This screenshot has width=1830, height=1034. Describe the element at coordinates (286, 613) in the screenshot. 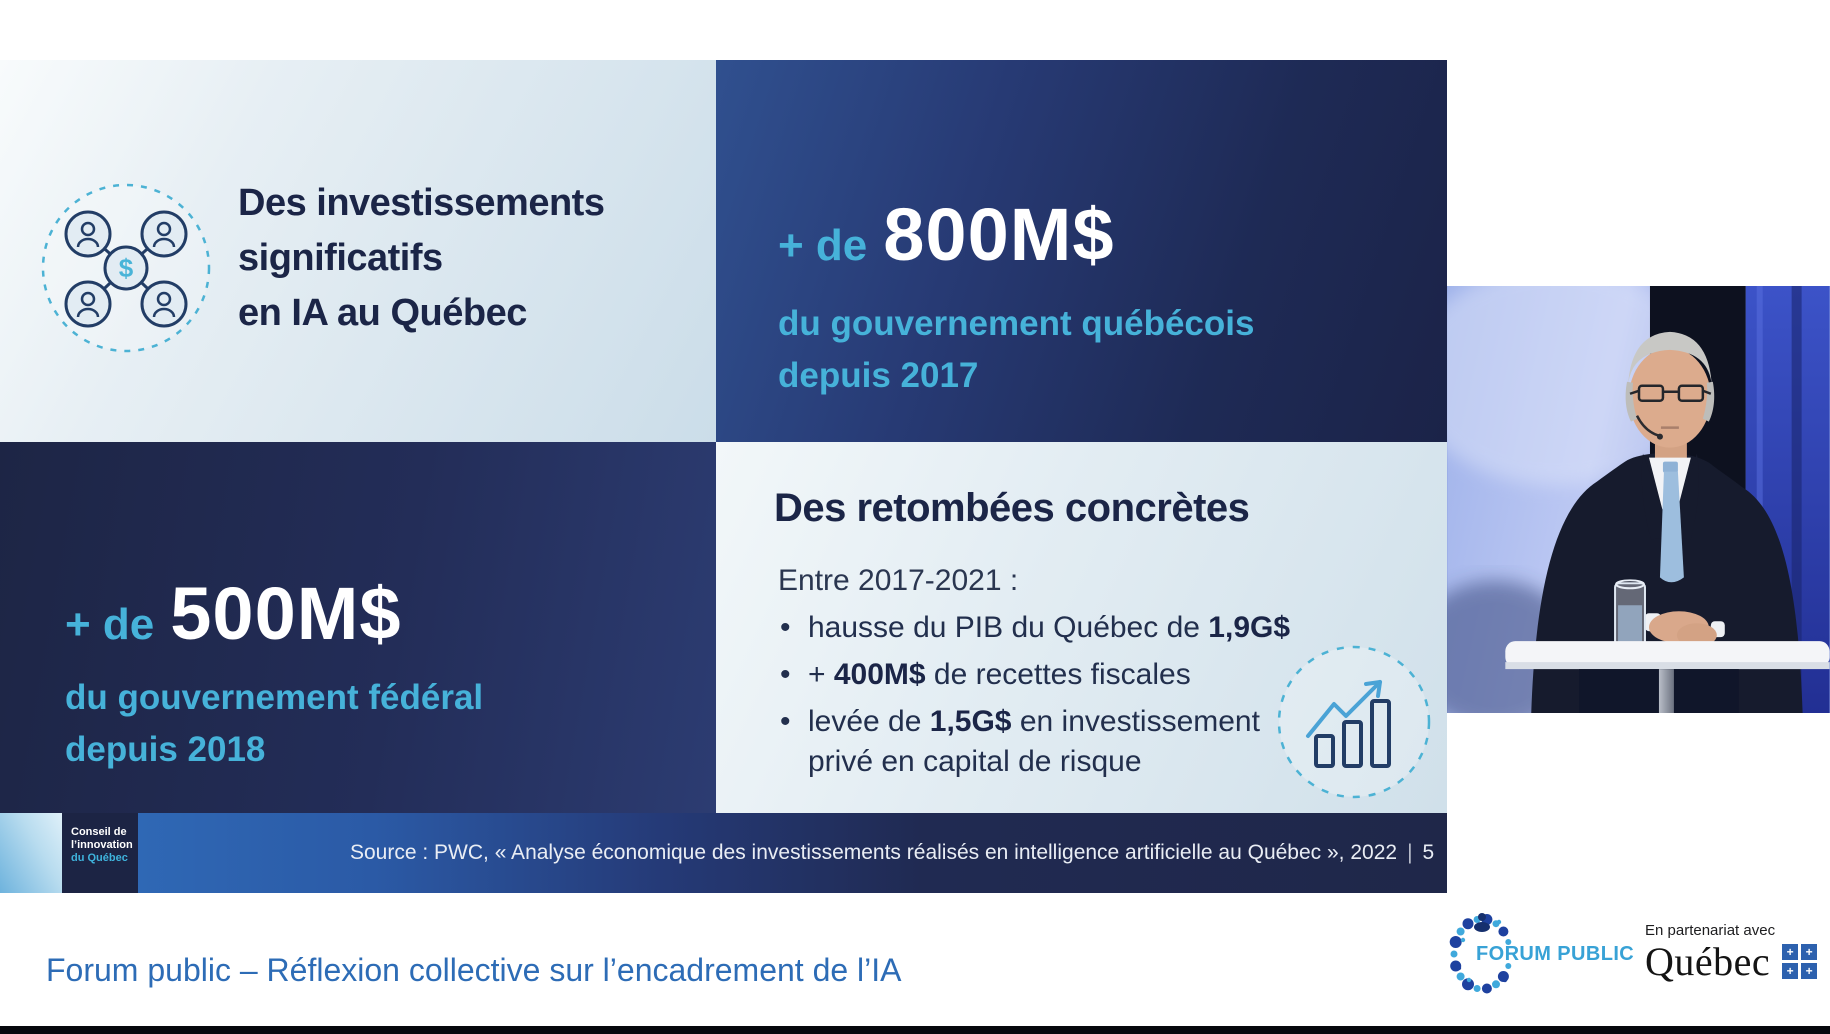

I see `amount-value: 500M$` at that location.